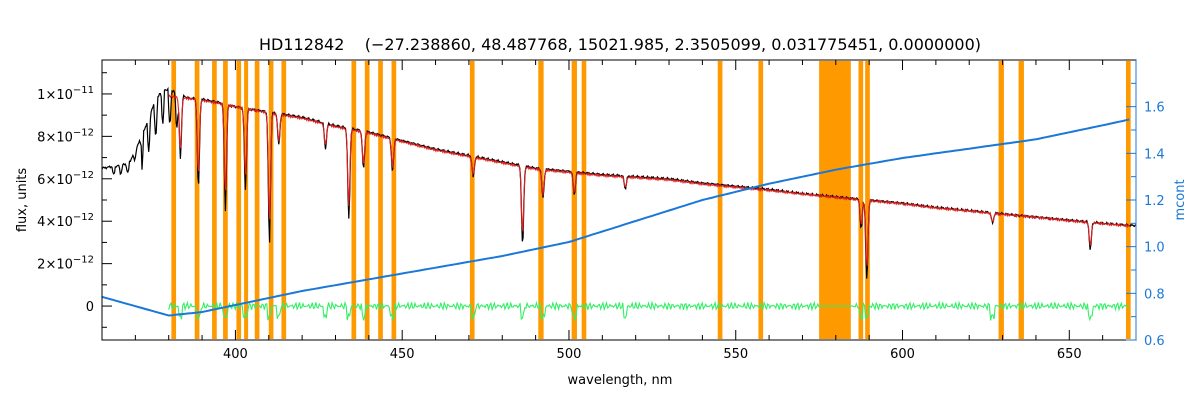 The width and height of the screenshot is (1200, 400). I want to click on y2-tick-label: 0.8, so click(1154, 294).